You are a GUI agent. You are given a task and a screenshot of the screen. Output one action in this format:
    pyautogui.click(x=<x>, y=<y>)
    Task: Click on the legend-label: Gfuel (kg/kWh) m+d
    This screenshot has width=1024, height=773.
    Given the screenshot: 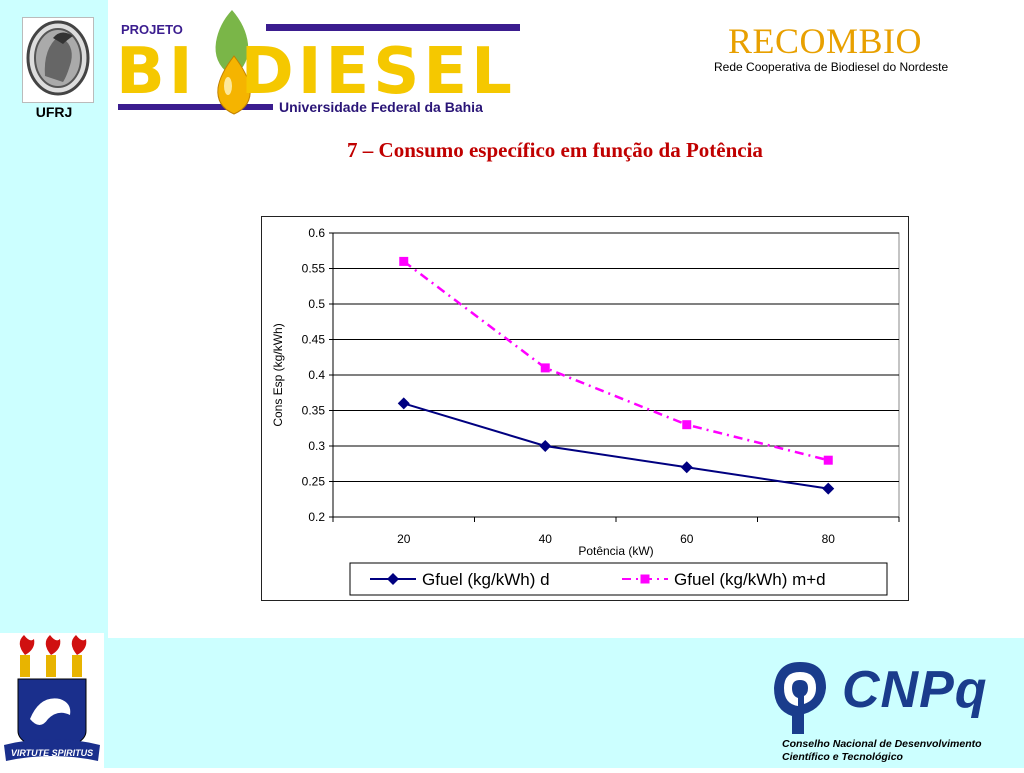 What is the action you would take?
    pyautogui.click(x=750, y=579)
    